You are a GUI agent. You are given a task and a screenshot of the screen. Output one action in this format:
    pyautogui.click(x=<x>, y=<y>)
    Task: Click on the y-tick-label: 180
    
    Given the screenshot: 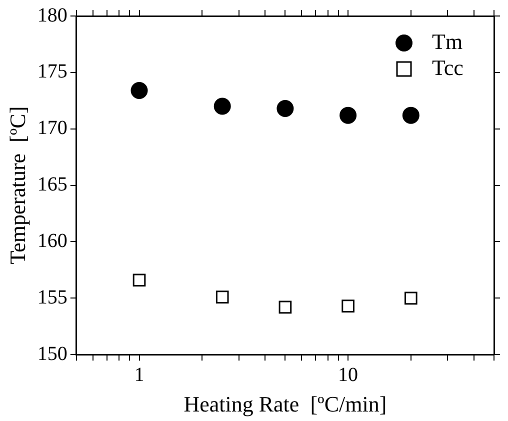 What is the action you would take?
    pyautogui.click(x=52, y=15)
    